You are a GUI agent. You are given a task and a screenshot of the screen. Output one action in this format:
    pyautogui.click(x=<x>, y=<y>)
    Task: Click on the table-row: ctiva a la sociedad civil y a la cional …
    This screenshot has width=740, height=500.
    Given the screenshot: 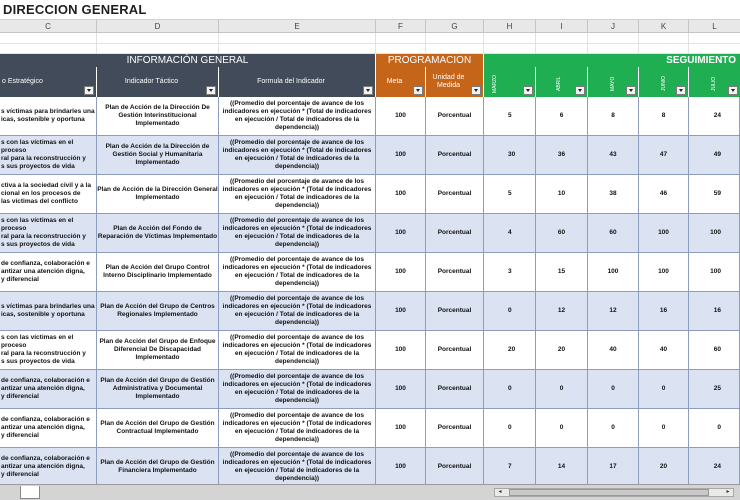 What is the action you would take?
    pyautogui.click(x=370, y=194)
    